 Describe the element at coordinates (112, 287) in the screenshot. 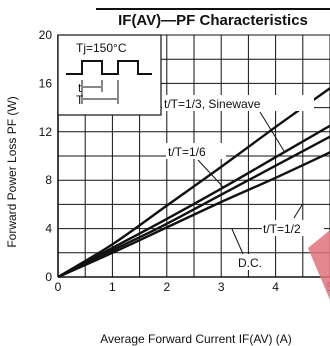

I see `x-tick-label: 1` at that location.